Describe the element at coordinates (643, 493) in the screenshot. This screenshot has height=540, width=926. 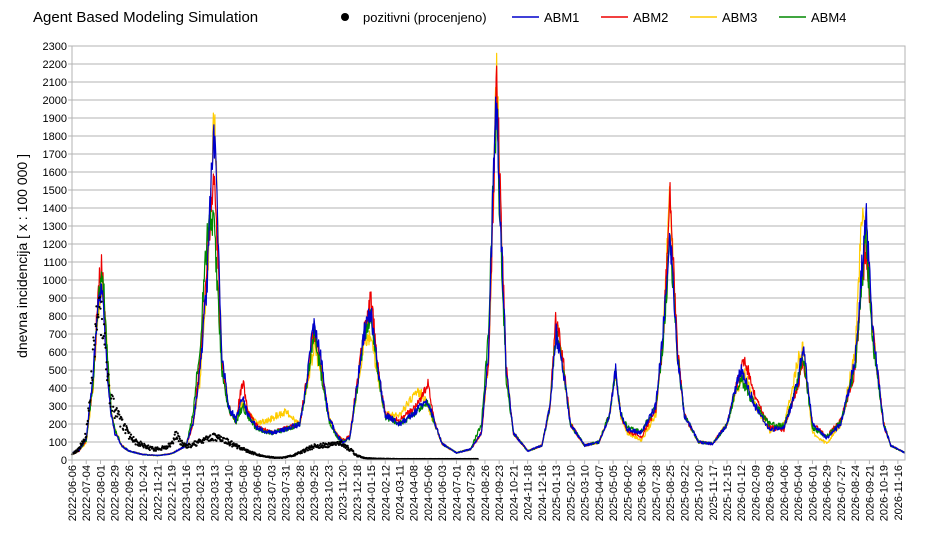
I see `x-tick-label: 2025-06-30` at that location.